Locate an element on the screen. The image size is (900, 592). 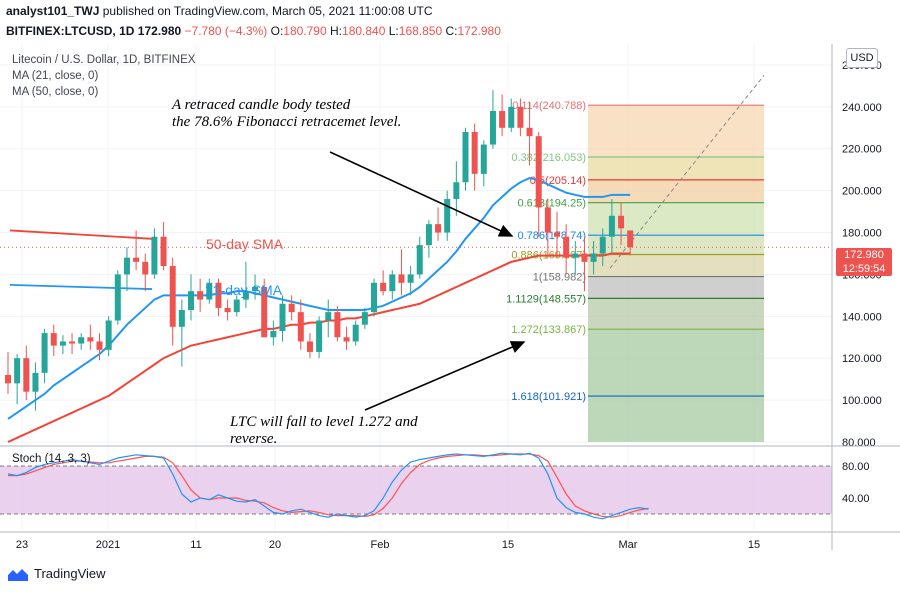
currency-button: USD is located at coordinates (862, 58).